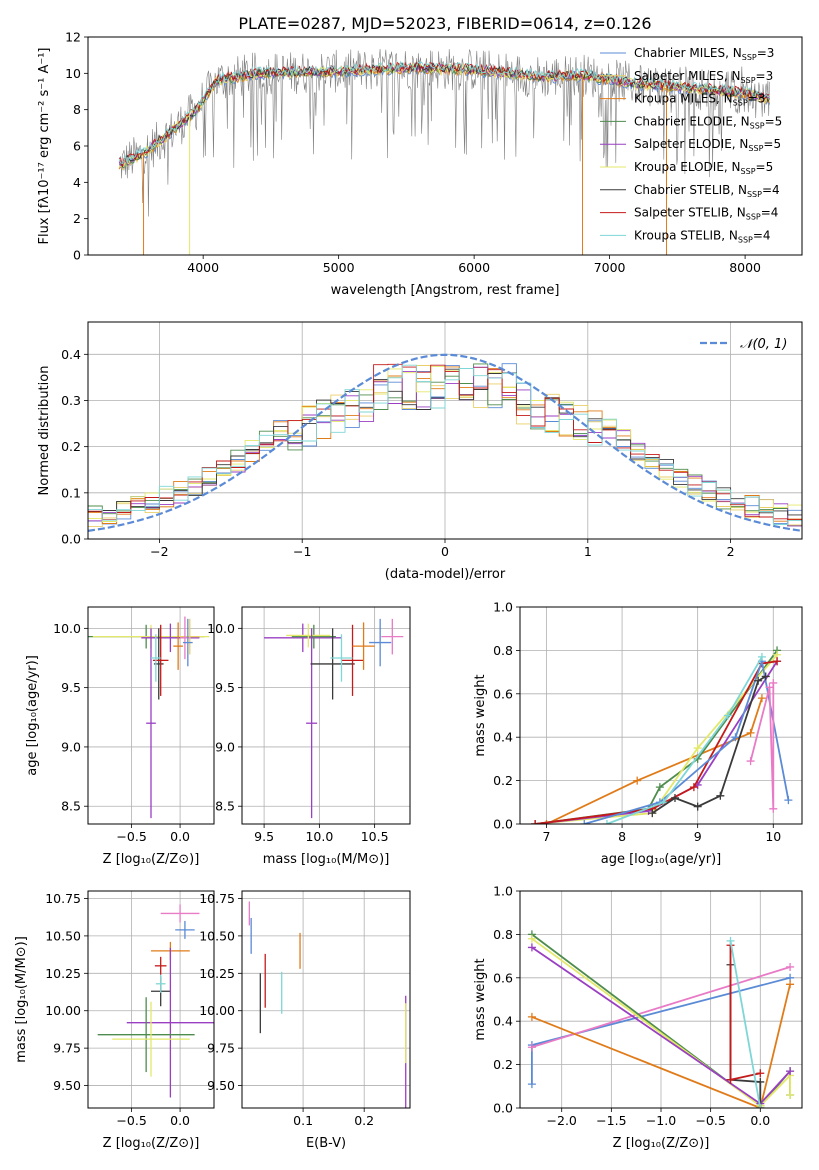  Describe the element at coordinates (303, 1120) in the screenshot. I see `x-tick-label: 0.1` at that location.